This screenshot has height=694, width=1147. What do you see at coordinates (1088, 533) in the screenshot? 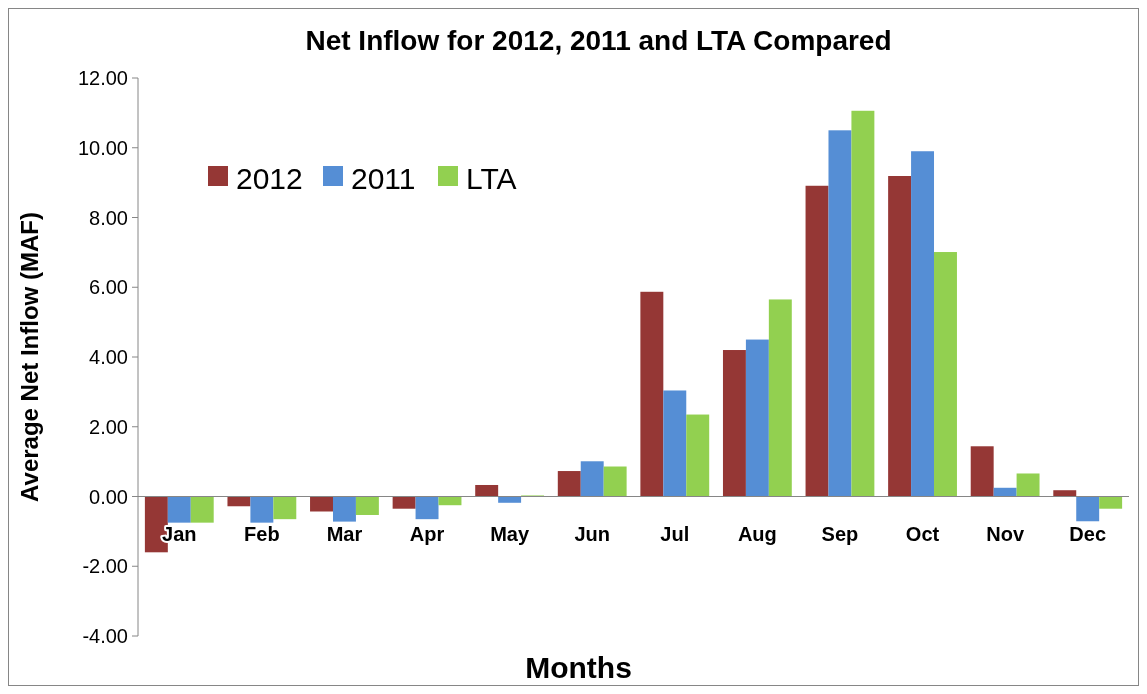
I see `x-tick-label: Dec` at bounding box center [1088, 533].